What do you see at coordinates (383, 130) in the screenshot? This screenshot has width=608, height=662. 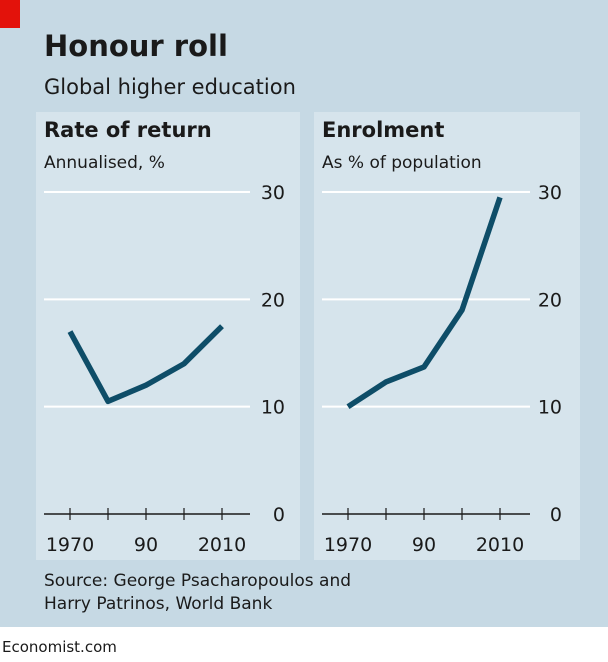 I see `panel-title: Enrolment` at bounding box center [383, 130].